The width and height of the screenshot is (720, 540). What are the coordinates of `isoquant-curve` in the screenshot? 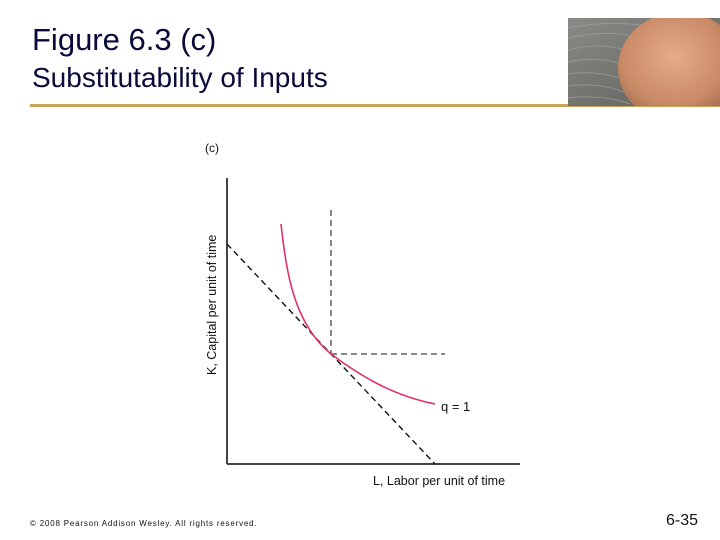 It's located at (358, 314).